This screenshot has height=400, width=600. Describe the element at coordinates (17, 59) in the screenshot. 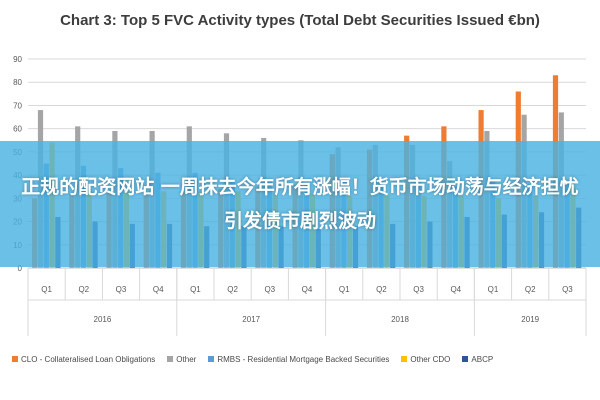

I see `y-tick-label: 90` at that location.